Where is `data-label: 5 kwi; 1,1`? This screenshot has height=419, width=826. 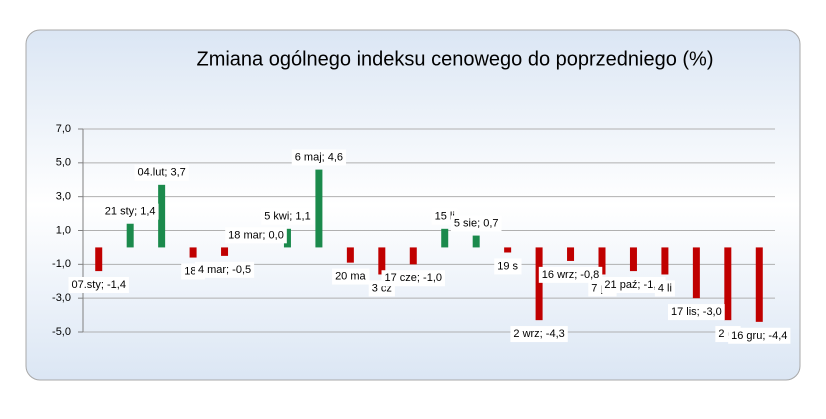 data-label: 5 kwi; 1,1 is located at coordinates (287, 217).